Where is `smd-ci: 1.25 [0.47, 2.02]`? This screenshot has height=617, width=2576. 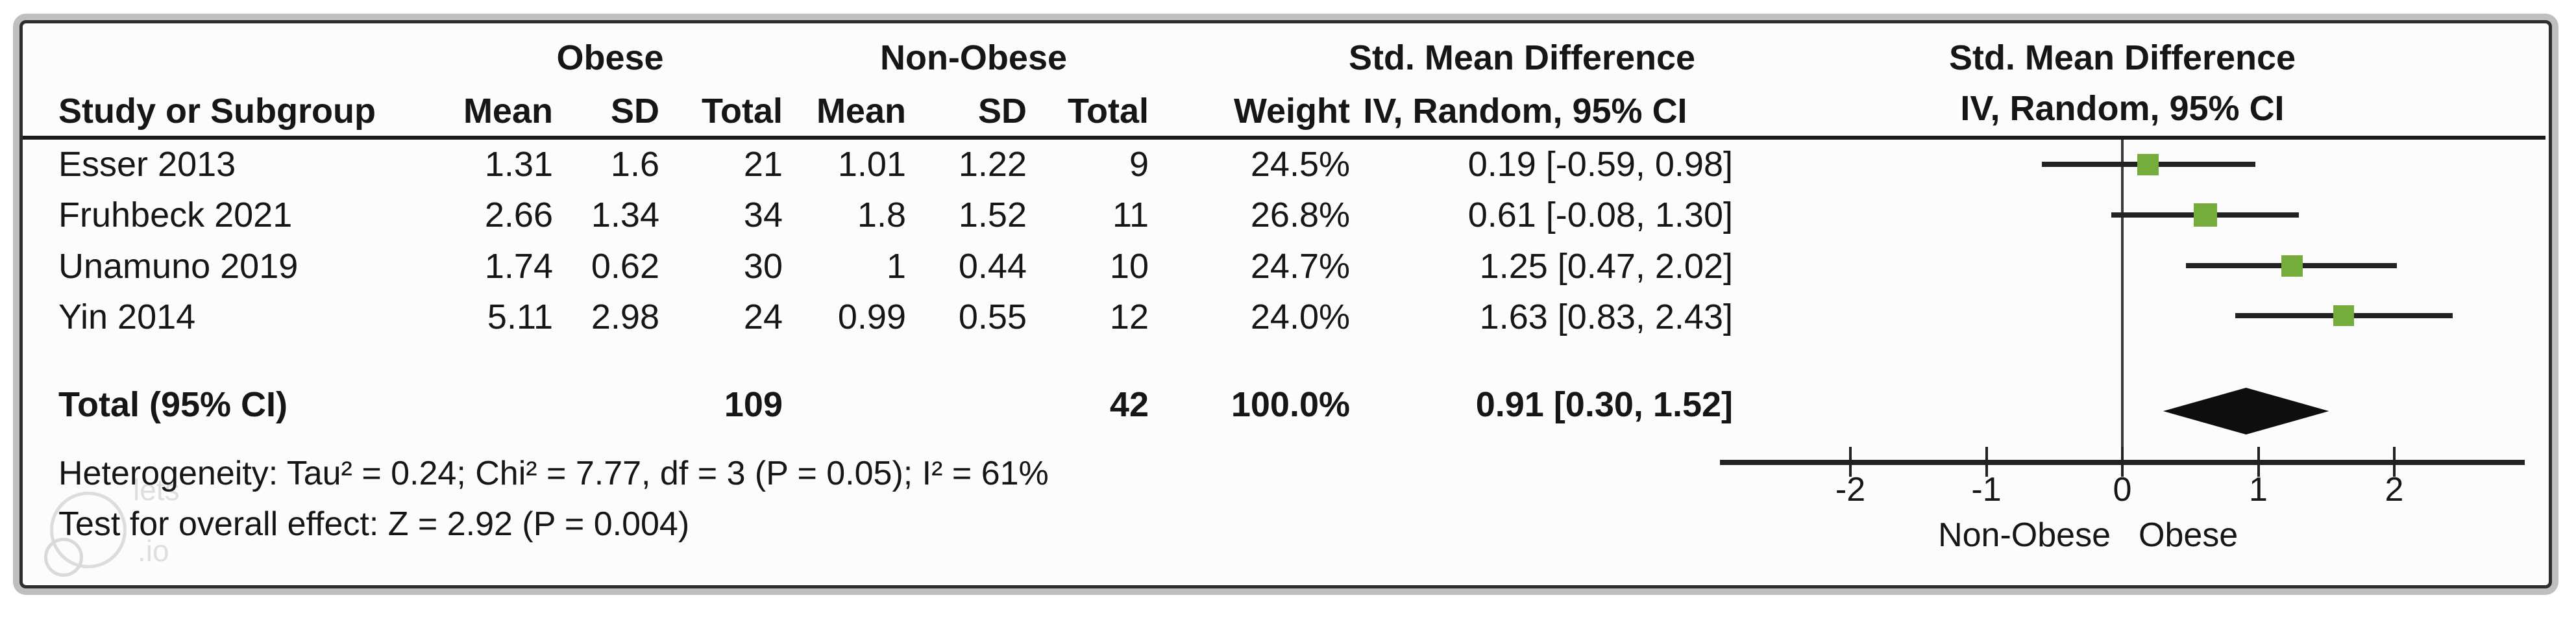
smd-ci: 1.25 [0.47, 2.02] is located at coordinates (1606, 266).